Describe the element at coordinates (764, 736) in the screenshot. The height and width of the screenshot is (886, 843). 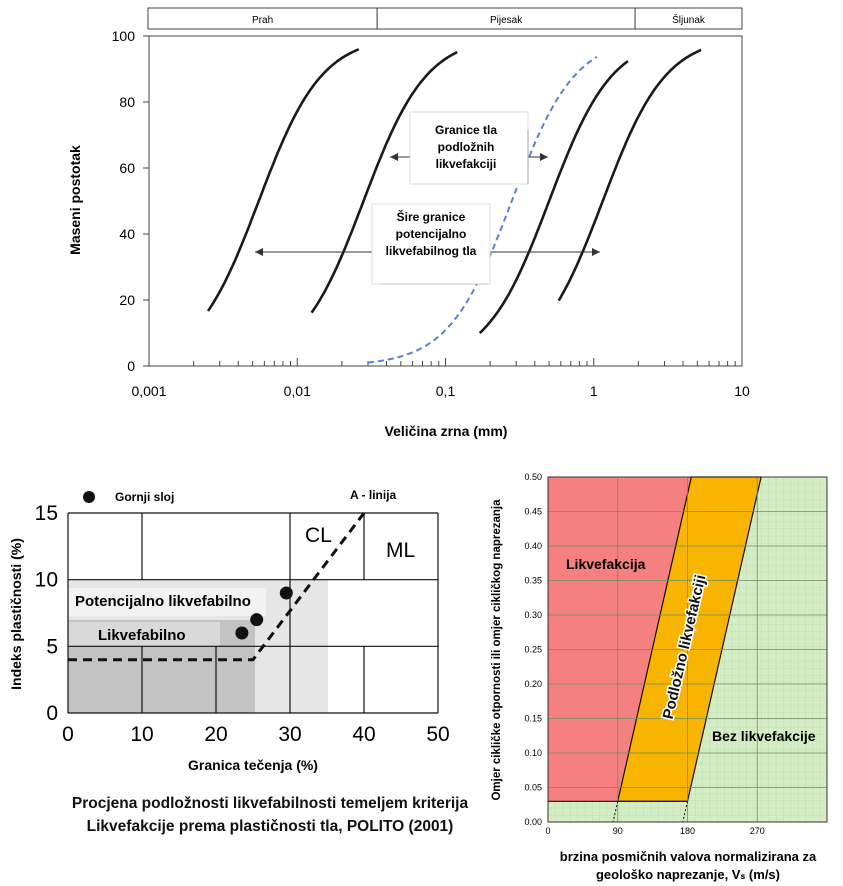
I see `no-liquefaction-label: Bez likvefakcije` at that location.